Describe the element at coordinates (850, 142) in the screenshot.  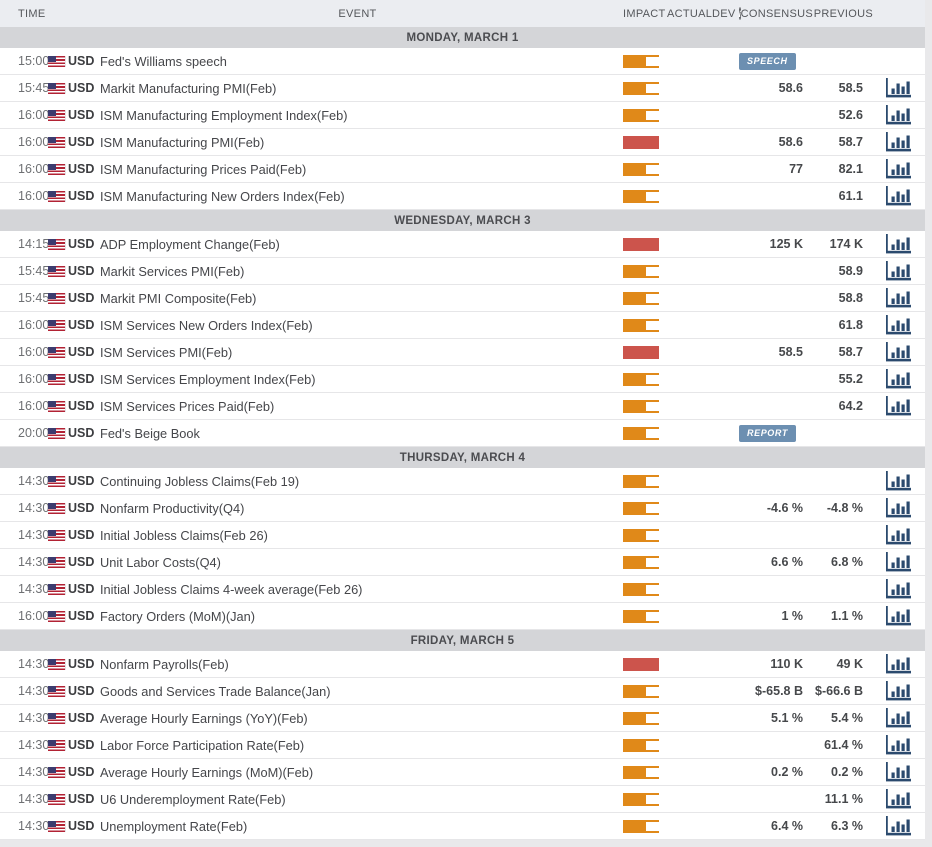
I see `previous-value: 58.7` at that location.